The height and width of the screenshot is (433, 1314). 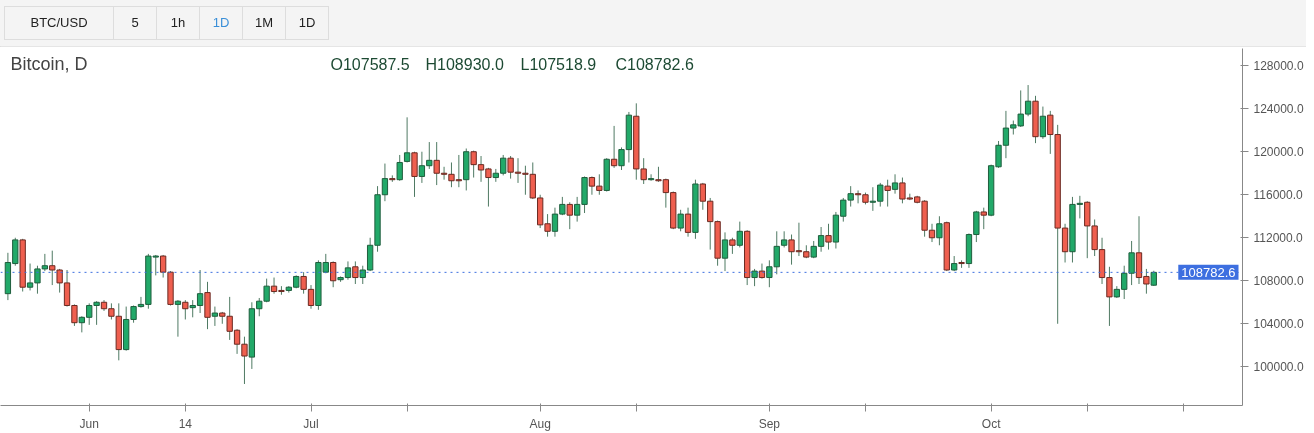 What do you see at coordinates (1278, 66) in the screenshot?
I see `y-tick-label: 128000.0` at bounding box center [1278, 66].